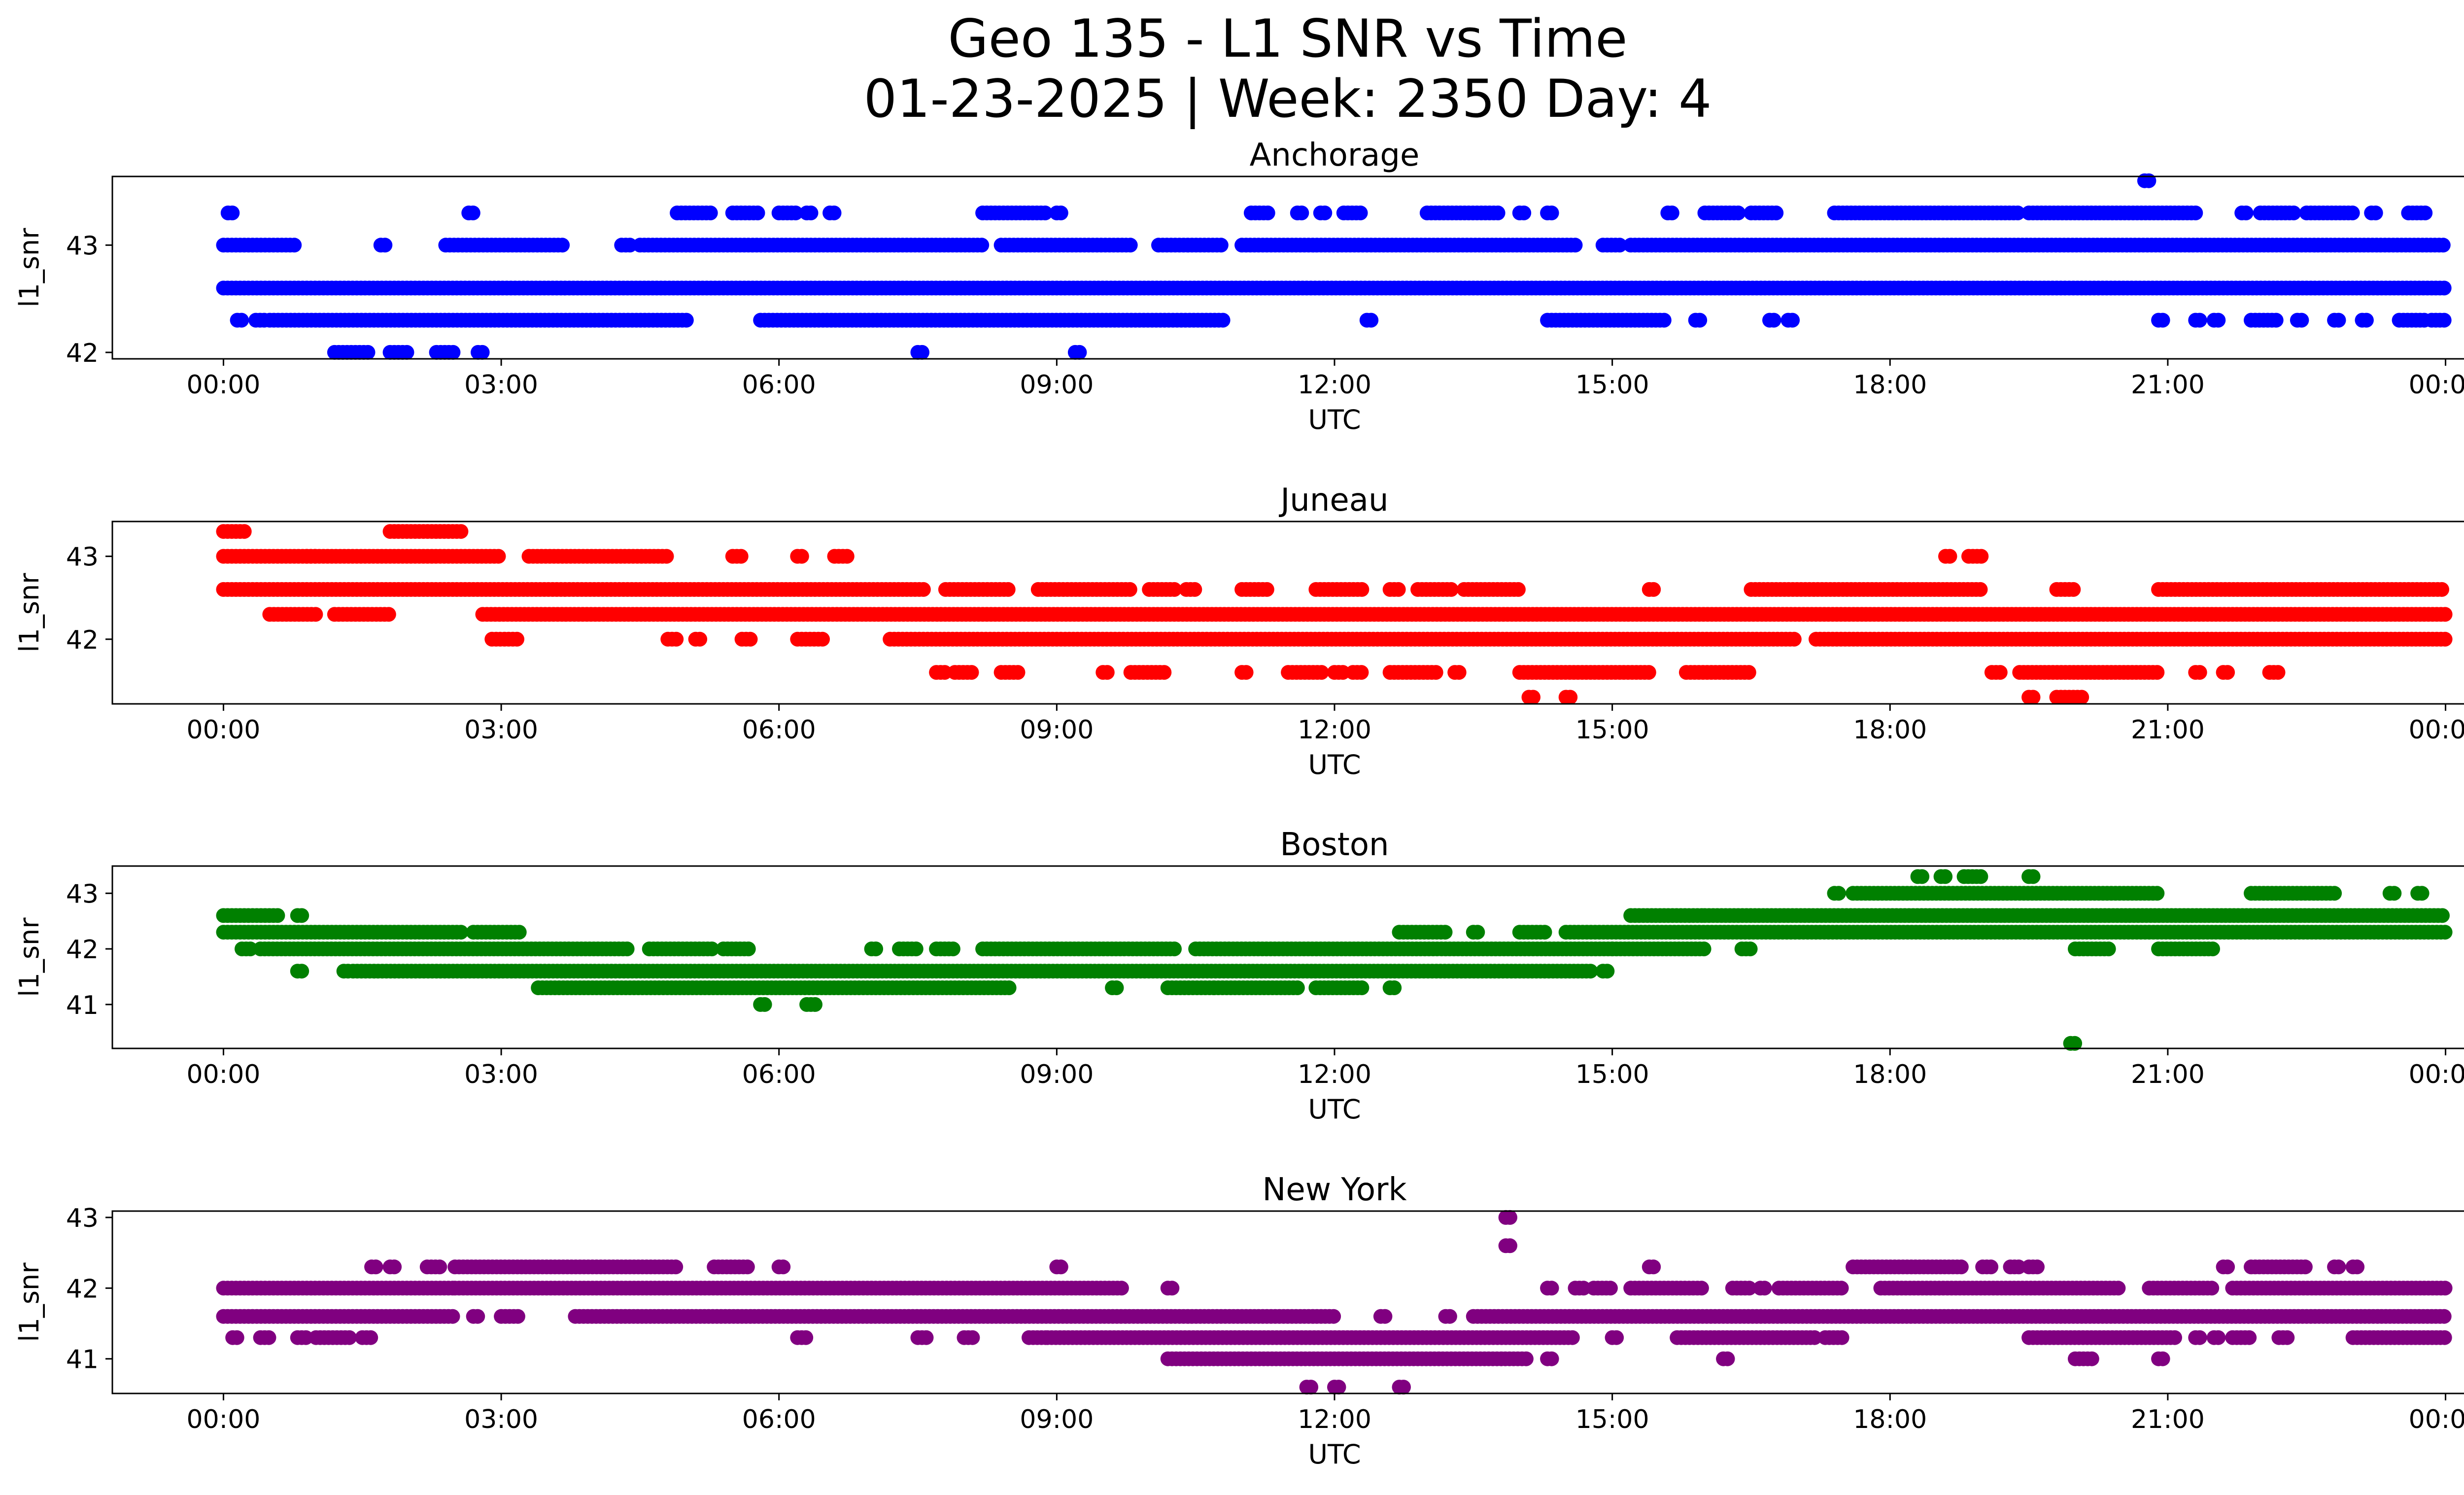  What do you see at coordinates (2436, 385) in the screenshot?
I see `x-tick-label: 00:00` at bounding box center [2436, 385].